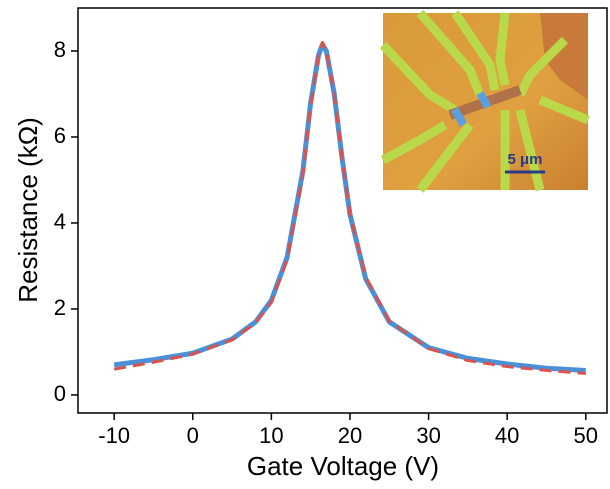  What do you see at coordinates (271, 435) in the screenshot?
I see `x-tick-label: 10` at bounding box center [271, 435].